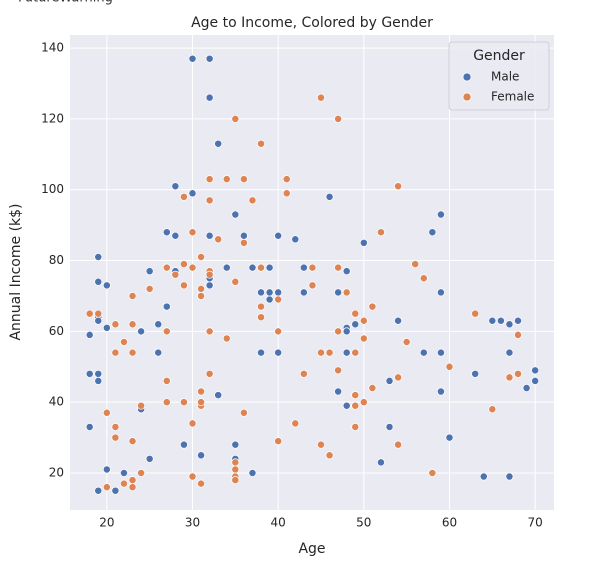 Image resolution: width=597 pixels, height=580 pixels. What do you see at coordinates (192, 523) in the screenshot?
I see `x-tick-label: 30` at bounding box center [192, 523].